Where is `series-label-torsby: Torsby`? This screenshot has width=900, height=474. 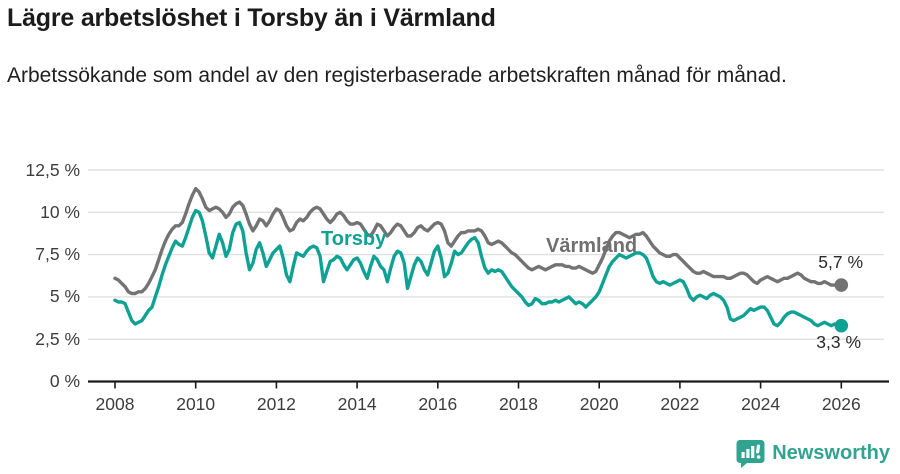 series-label-torsby: Torsby is located at coordinates (354, 239).